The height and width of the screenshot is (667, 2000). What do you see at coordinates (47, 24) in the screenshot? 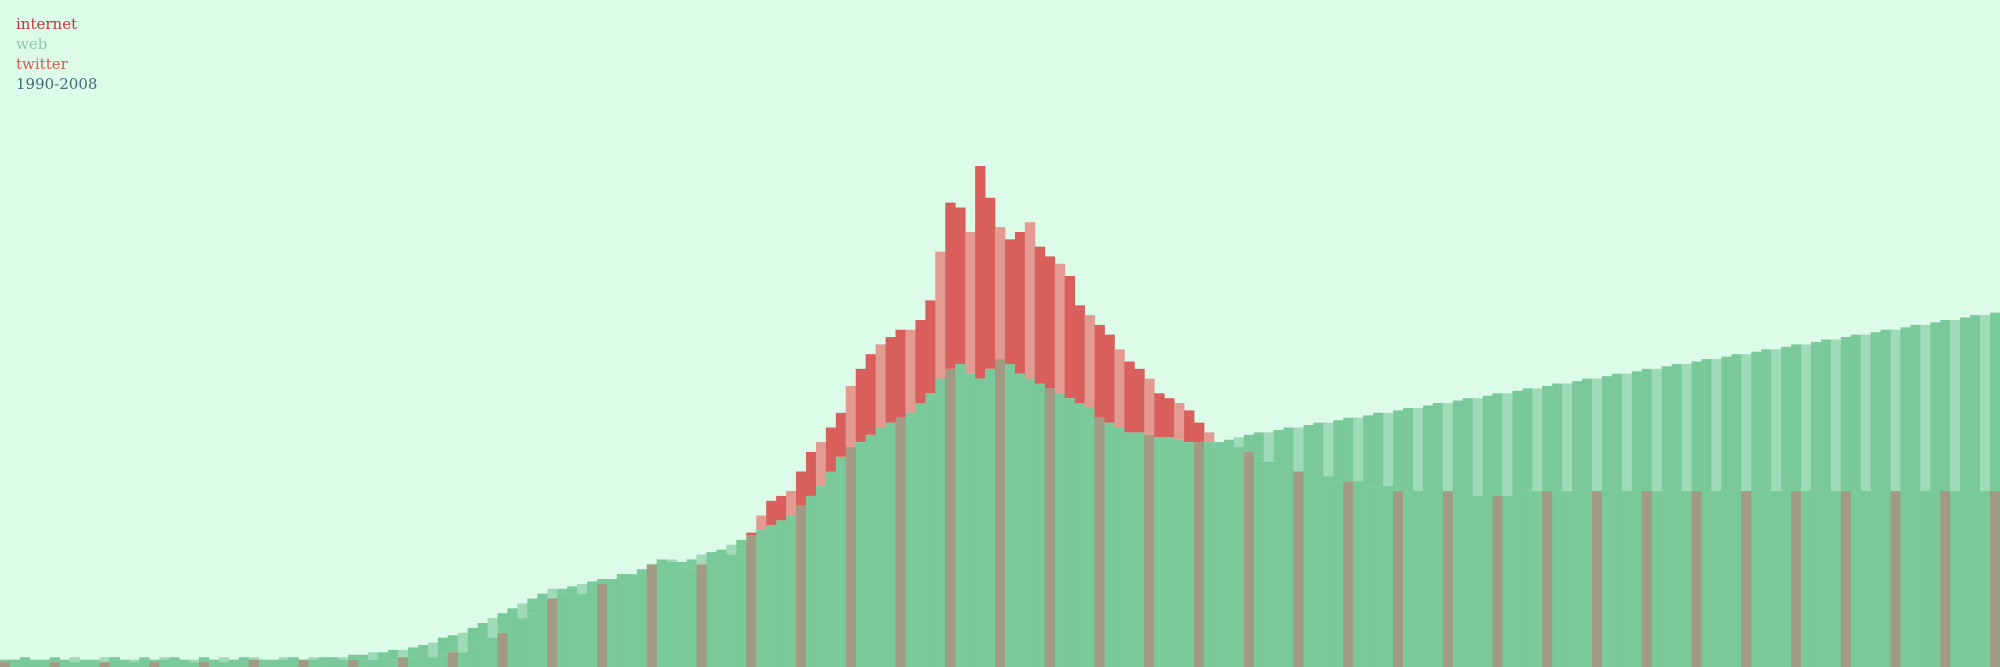
I see `legend-item-internet: internet` at bounding box center [47, 24].